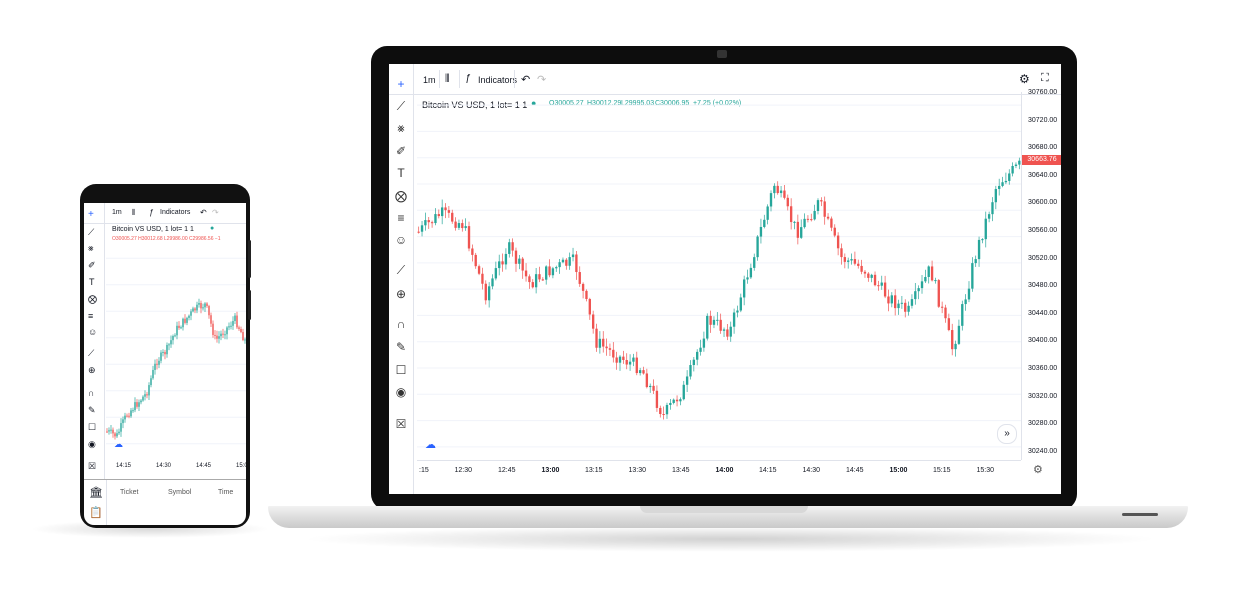 The image size is (1248, 596). I want to click on phone-candles-icon: ⫴, so click(134, 212).